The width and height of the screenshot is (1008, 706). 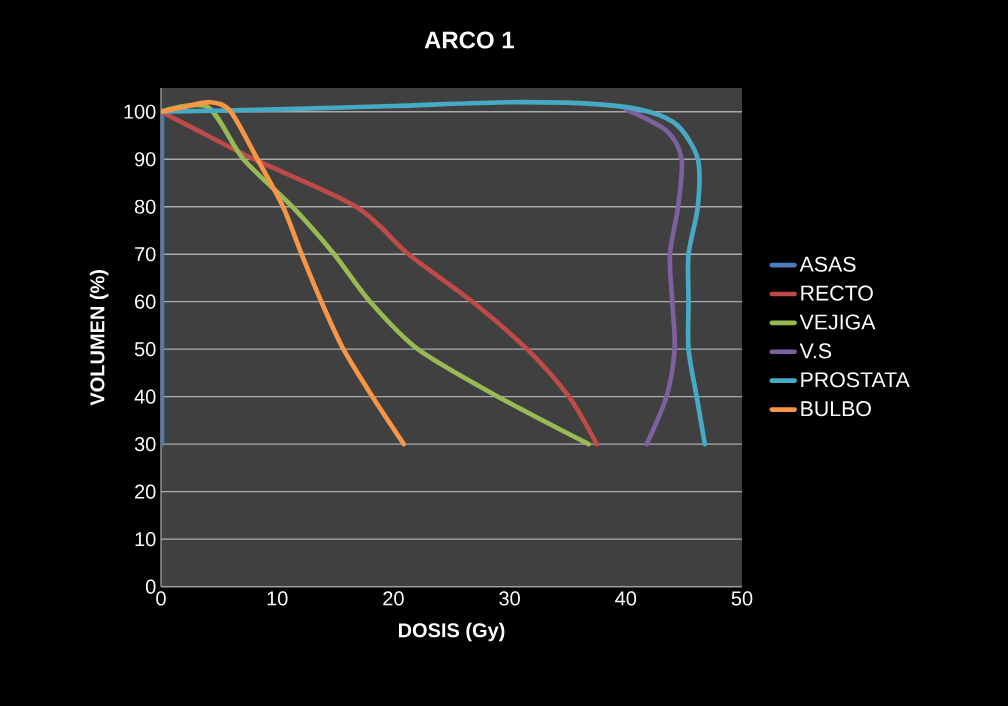 What do you see at coordinates (393, 598) in the screenshot?
I see `x-tick-label: 20` at bounding box center [393, 598].